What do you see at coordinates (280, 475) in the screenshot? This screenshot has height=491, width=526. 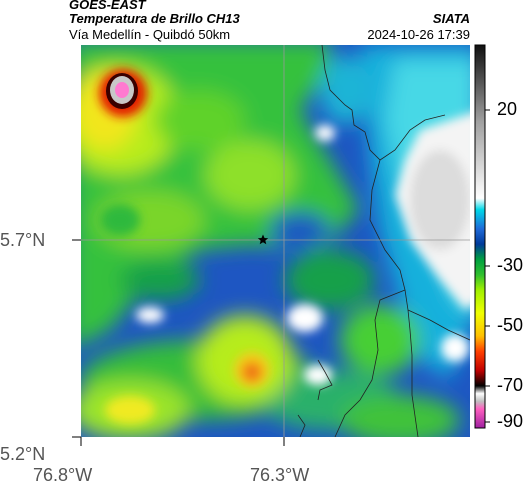 I see `lon-label-76-3: 76.3°W` at bounding box center [280, 475].